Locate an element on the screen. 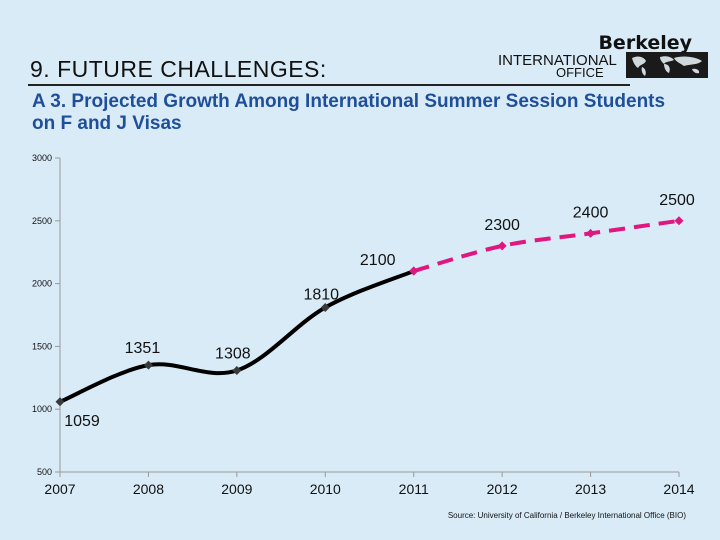 The height and width of the screenshot is (540, 720). x-tick-label: 2007 is located at coordinates (59, 489).